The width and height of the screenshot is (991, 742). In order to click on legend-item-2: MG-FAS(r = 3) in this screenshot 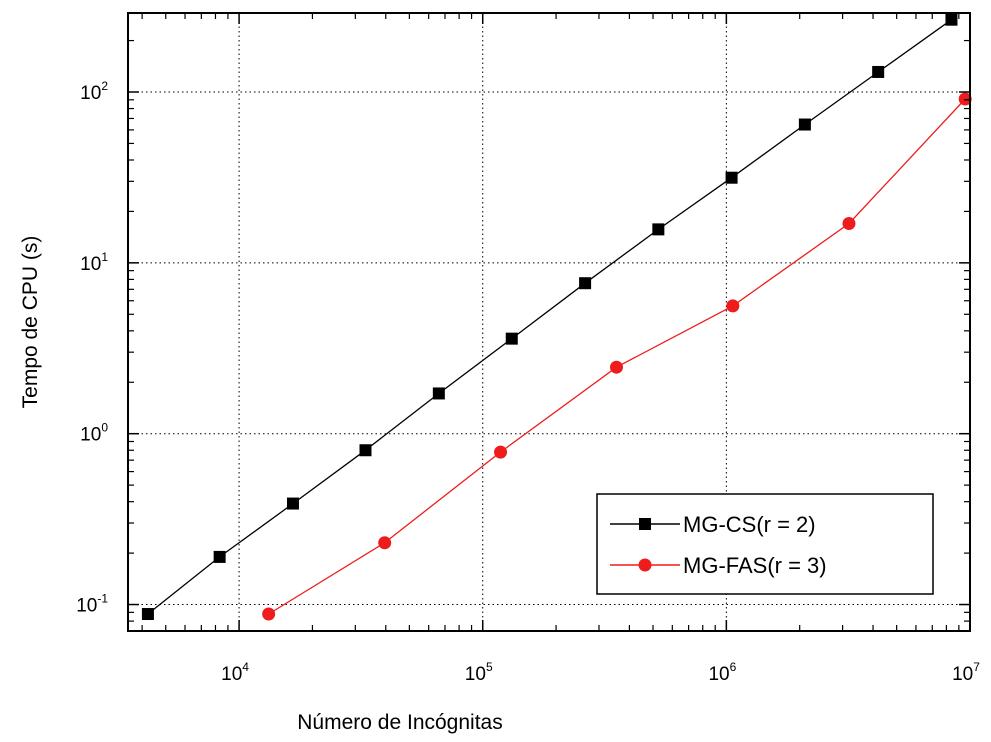, I will do `click(718, 565)`.